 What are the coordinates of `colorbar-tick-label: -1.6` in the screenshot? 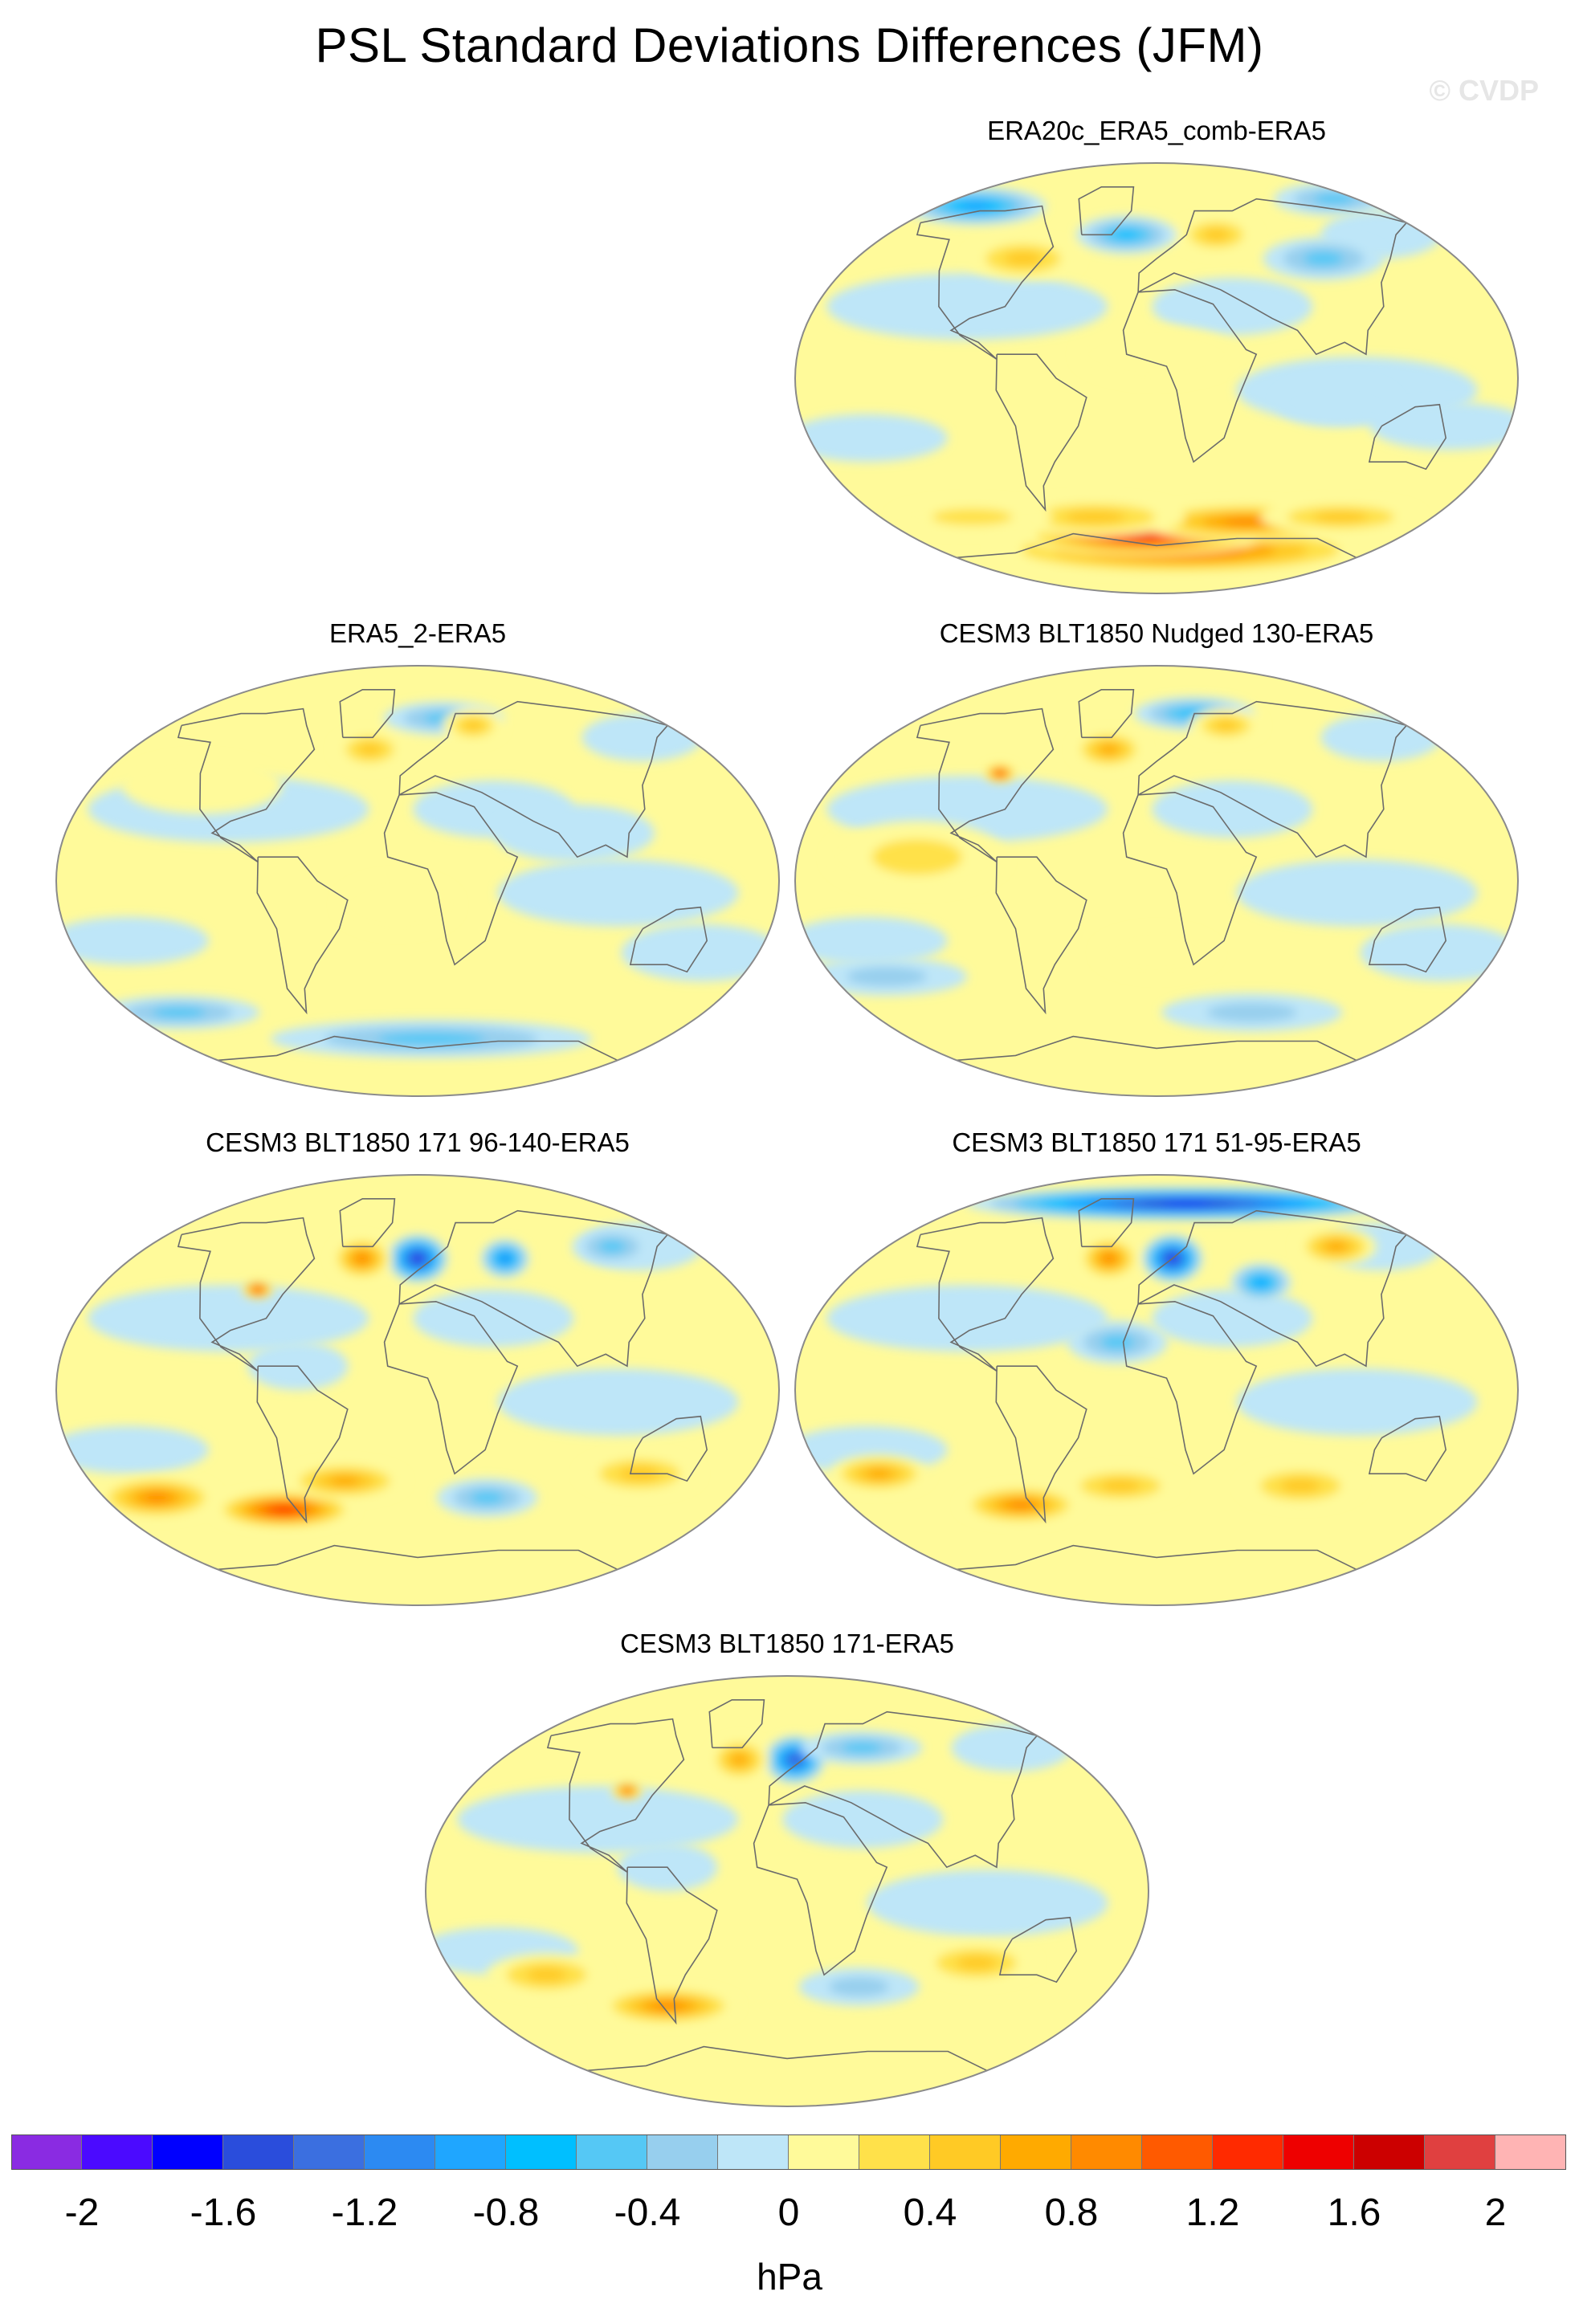 It's located at (223, 2213).